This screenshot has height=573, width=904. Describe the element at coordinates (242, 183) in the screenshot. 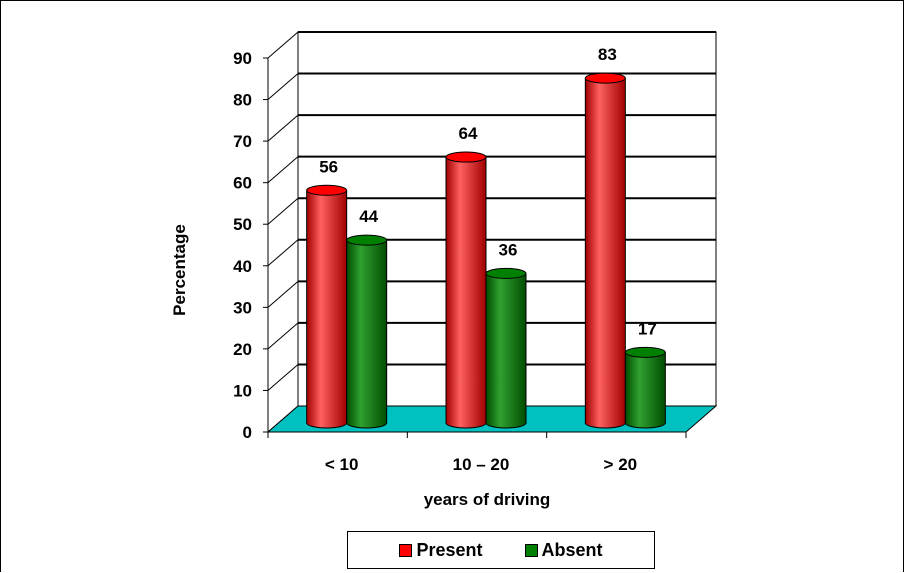

I see `y-tick-label: 60` at that location.